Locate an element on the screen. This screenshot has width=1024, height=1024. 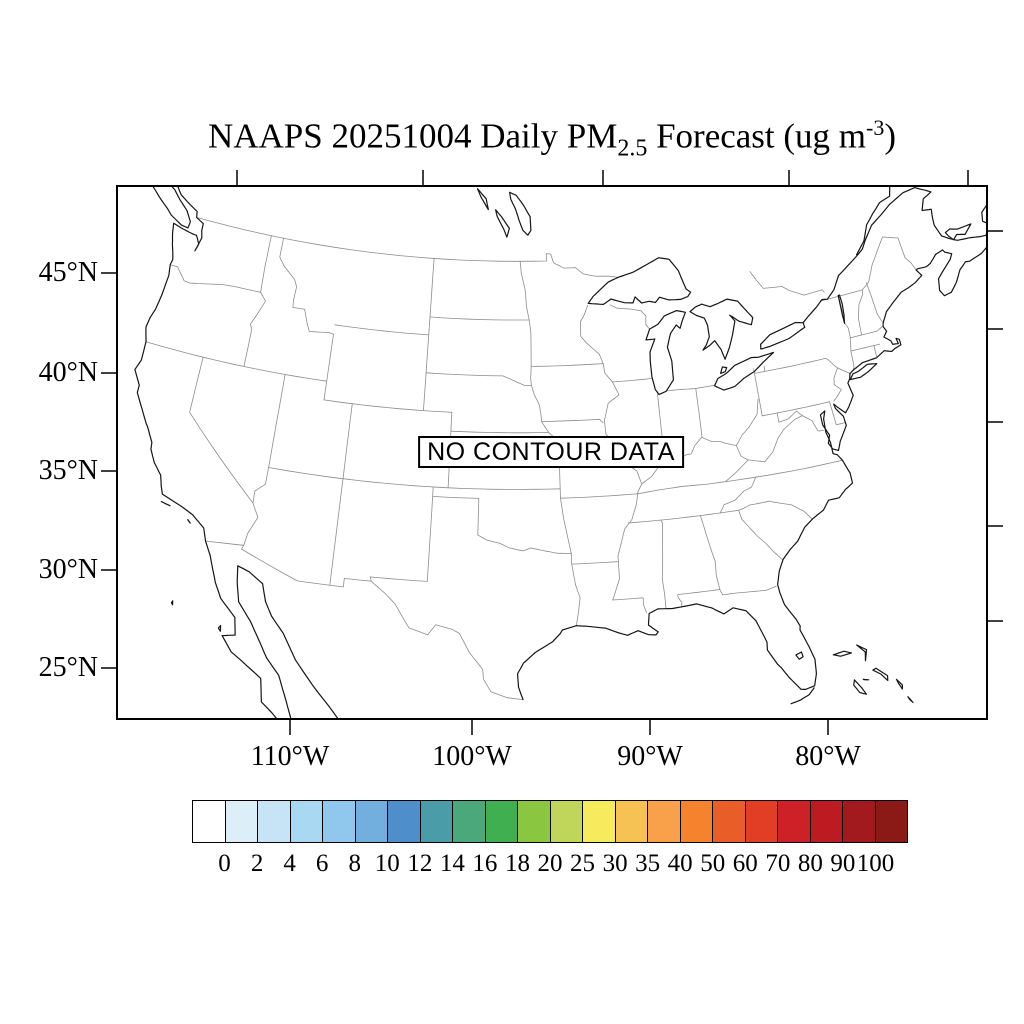
colorbar-tick-label: 25 is located at coordinates (583, 863).